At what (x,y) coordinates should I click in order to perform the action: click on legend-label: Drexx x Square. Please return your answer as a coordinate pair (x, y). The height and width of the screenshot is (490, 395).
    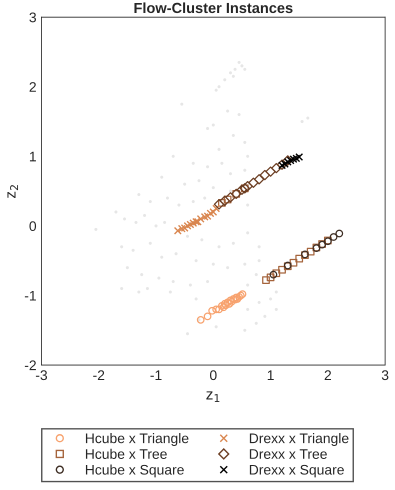
    Looking at the image, I should click on (297, 471).